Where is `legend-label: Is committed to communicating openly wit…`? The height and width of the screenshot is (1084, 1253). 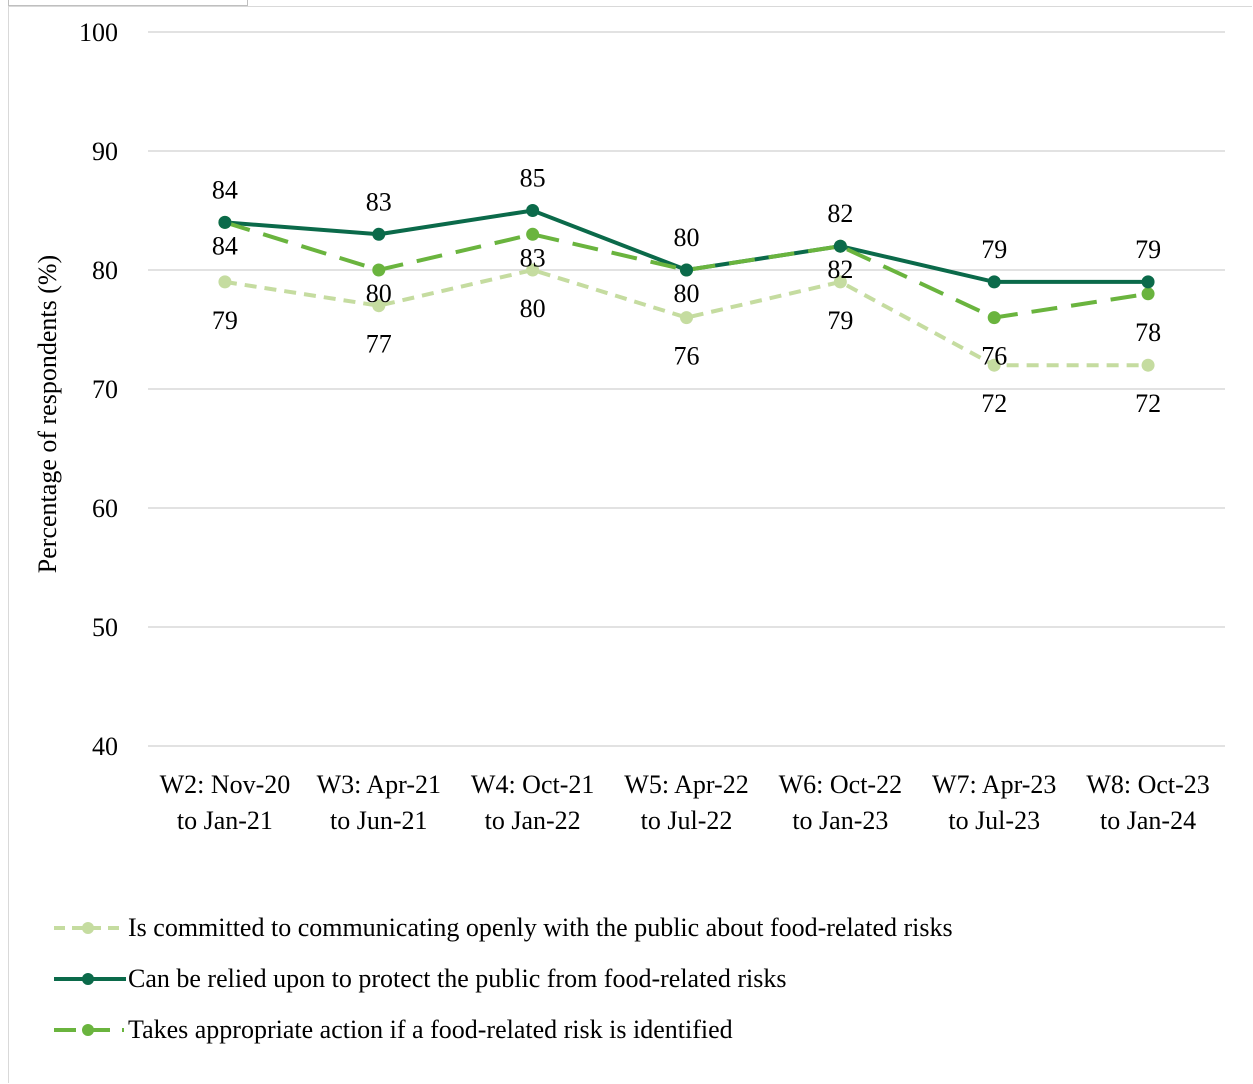
legend-label: Is committed to communicating openly wit… is located at coordinates (540, 927).